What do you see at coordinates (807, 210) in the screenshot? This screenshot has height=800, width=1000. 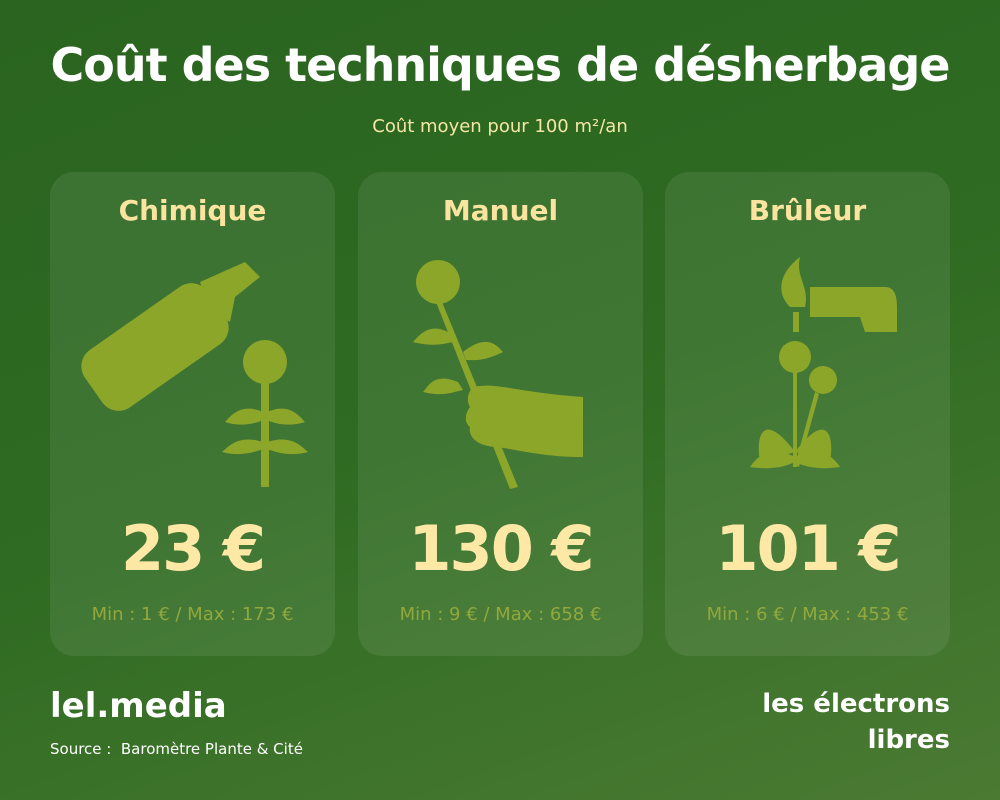 I see `card-title: Brûleur` at bounding box center [807, 210].